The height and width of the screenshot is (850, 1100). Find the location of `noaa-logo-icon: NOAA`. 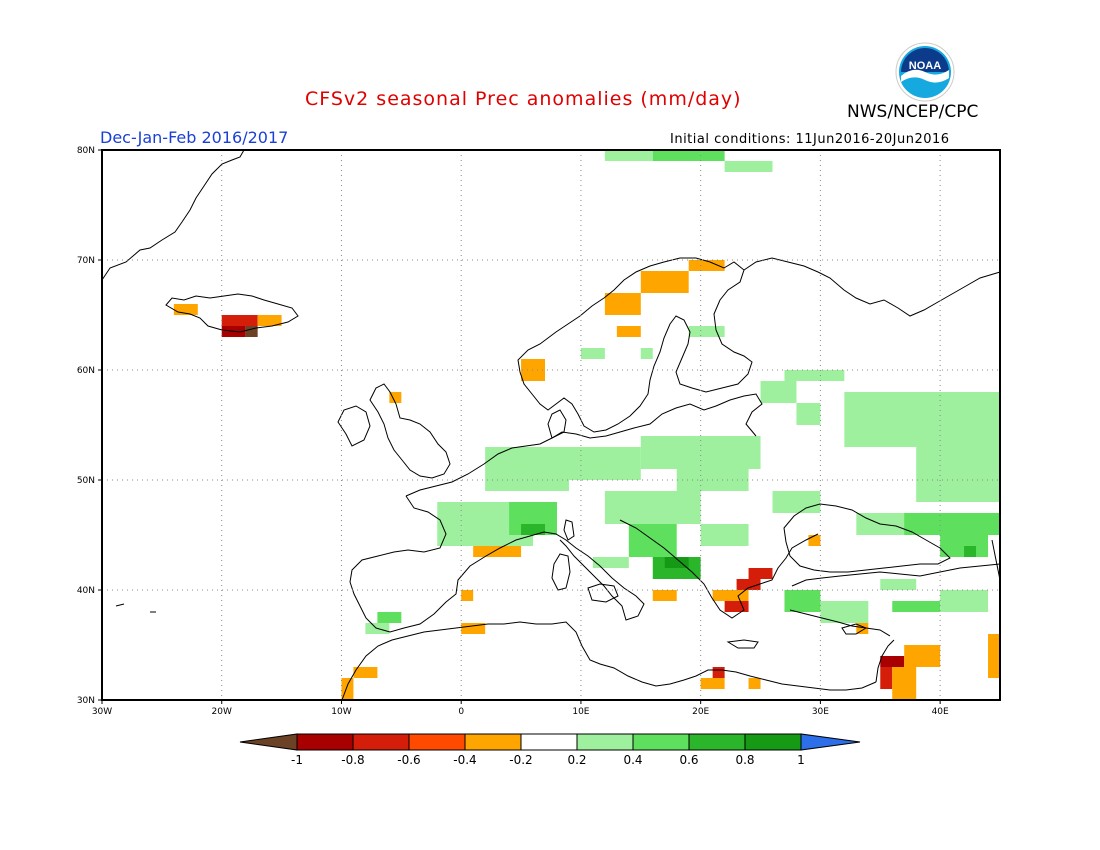

noaa-logo-icon: NOAA is located at coordinates (925, 72).